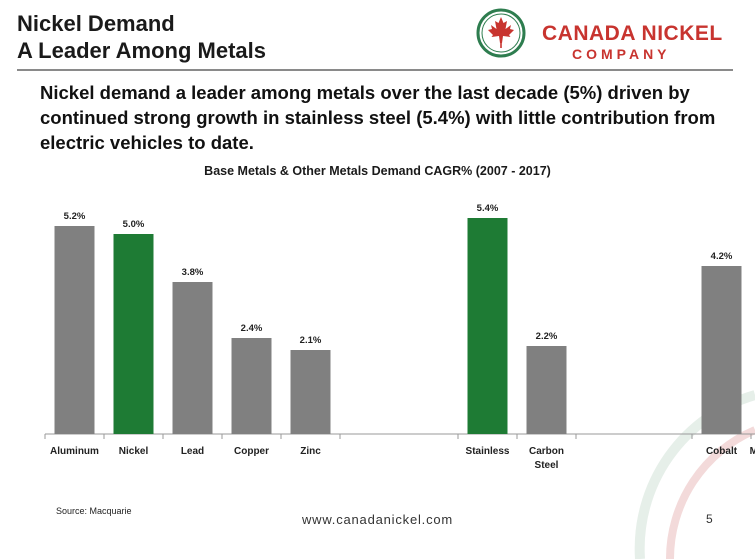 The image size is (755, 559). Describe the element at coordinates (721, 350) in the screenshot. I see `bar-cobalt` at that location.